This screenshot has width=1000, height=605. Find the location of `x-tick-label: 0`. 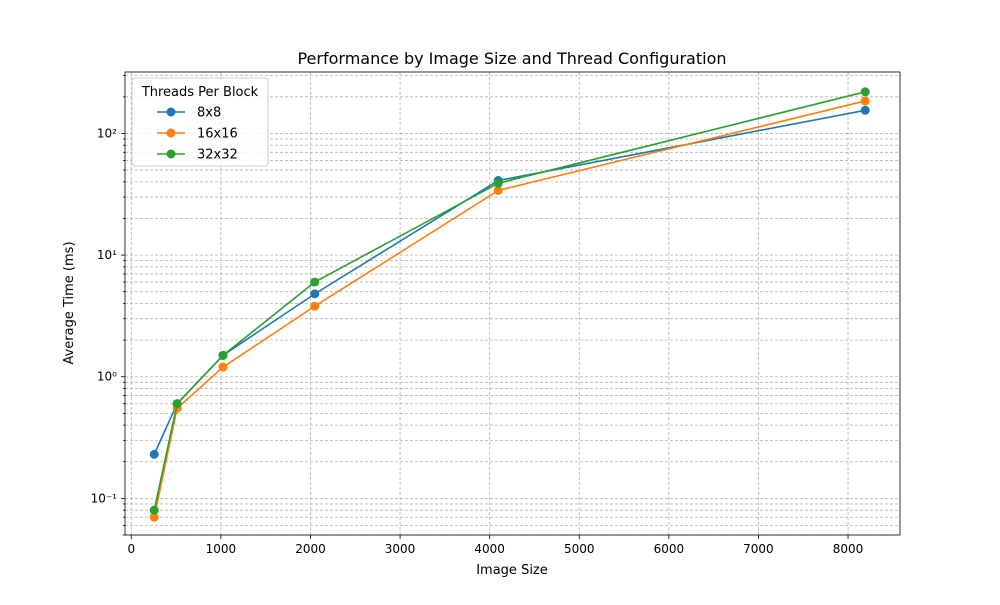

x-tick-label: 0 is located at coordinates (131, 549).